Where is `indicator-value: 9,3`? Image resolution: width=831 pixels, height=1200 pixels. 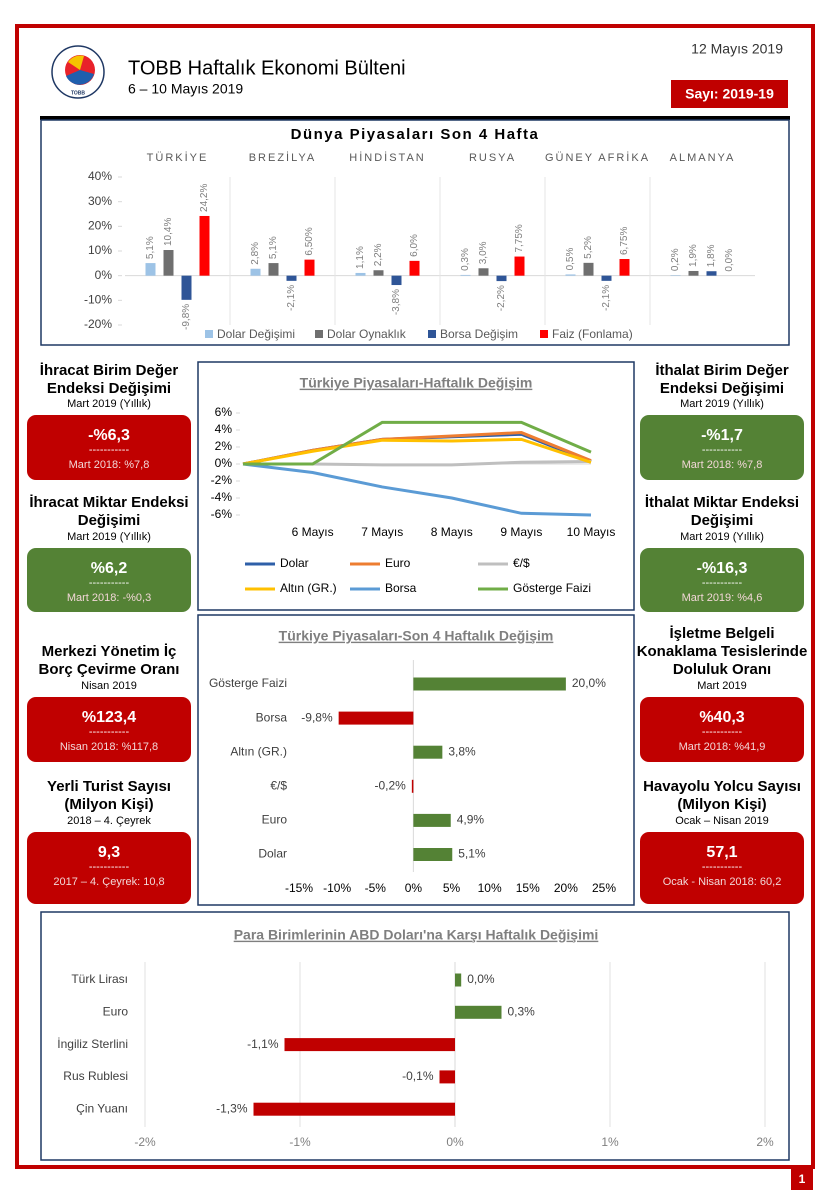
indicator-value: 9,3 is located at coordinates (109, 852).